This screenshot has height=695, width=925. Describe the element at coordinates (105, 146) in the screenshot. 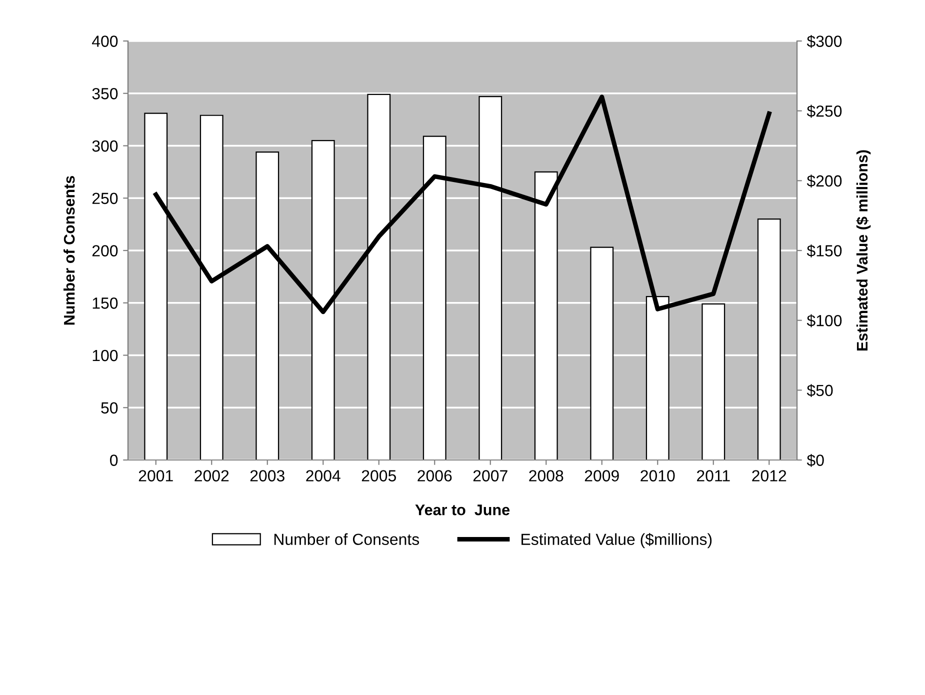

I see `y-tick-label: 300` at that location.